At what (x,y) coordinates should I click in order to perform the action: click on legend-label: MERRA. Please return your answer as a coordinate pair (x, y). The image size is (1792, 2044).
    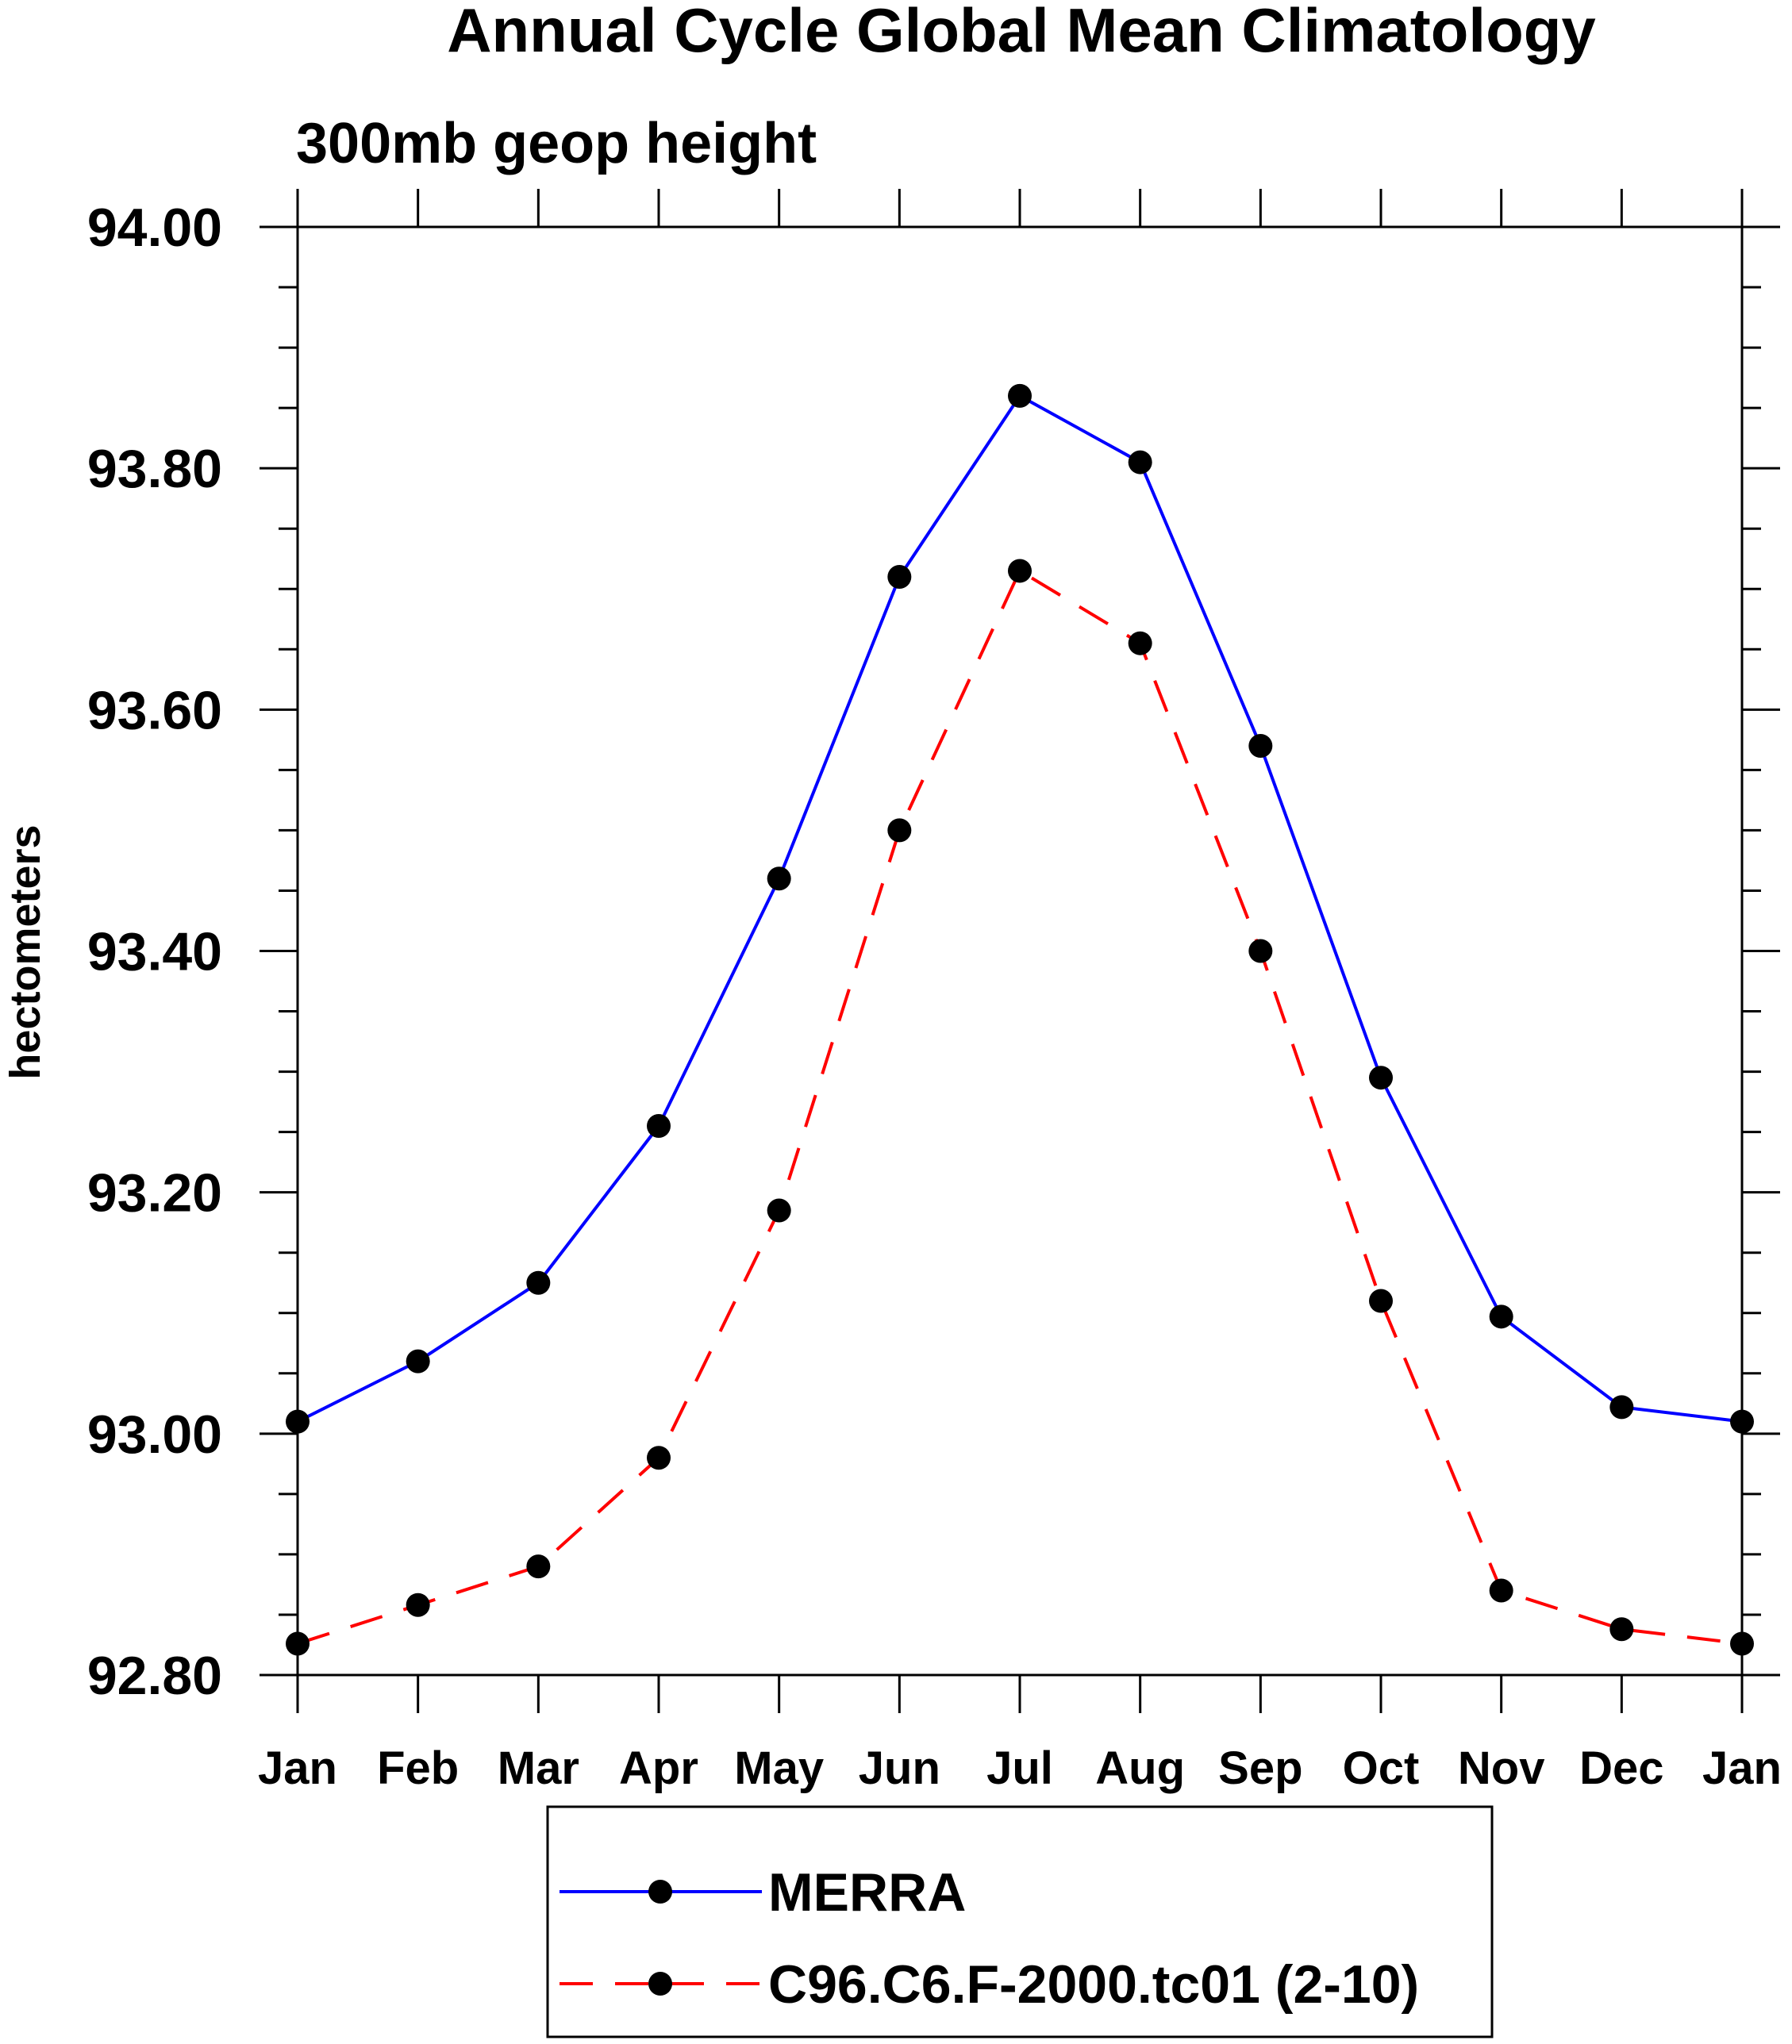
    Looking at the image, I should click on (867, 1892).